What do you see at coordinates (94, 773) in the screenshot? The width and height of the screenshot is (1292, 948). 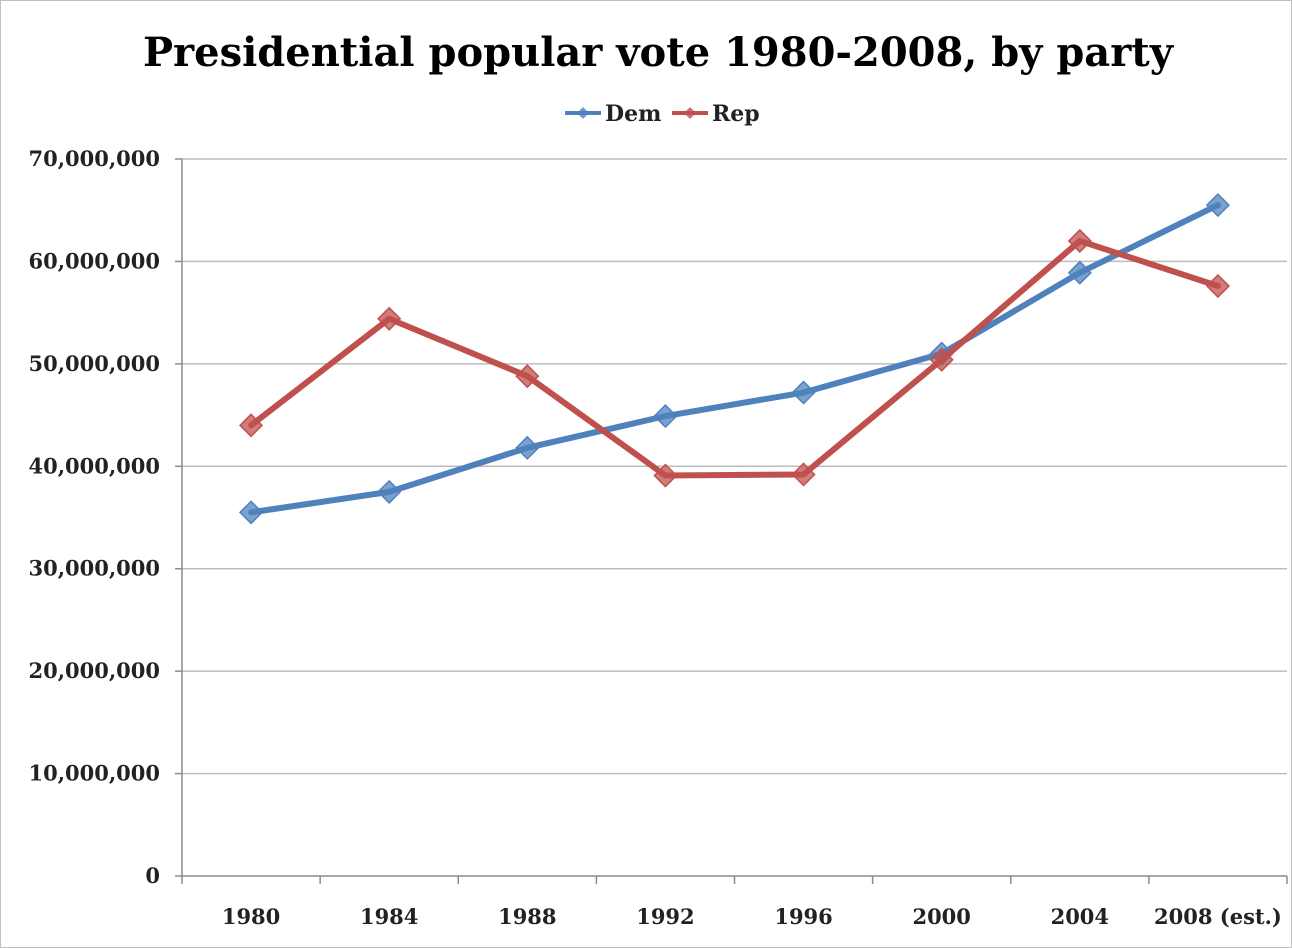 I see `y-tick-label: 10,000,000` at bounding box center [94, 773].